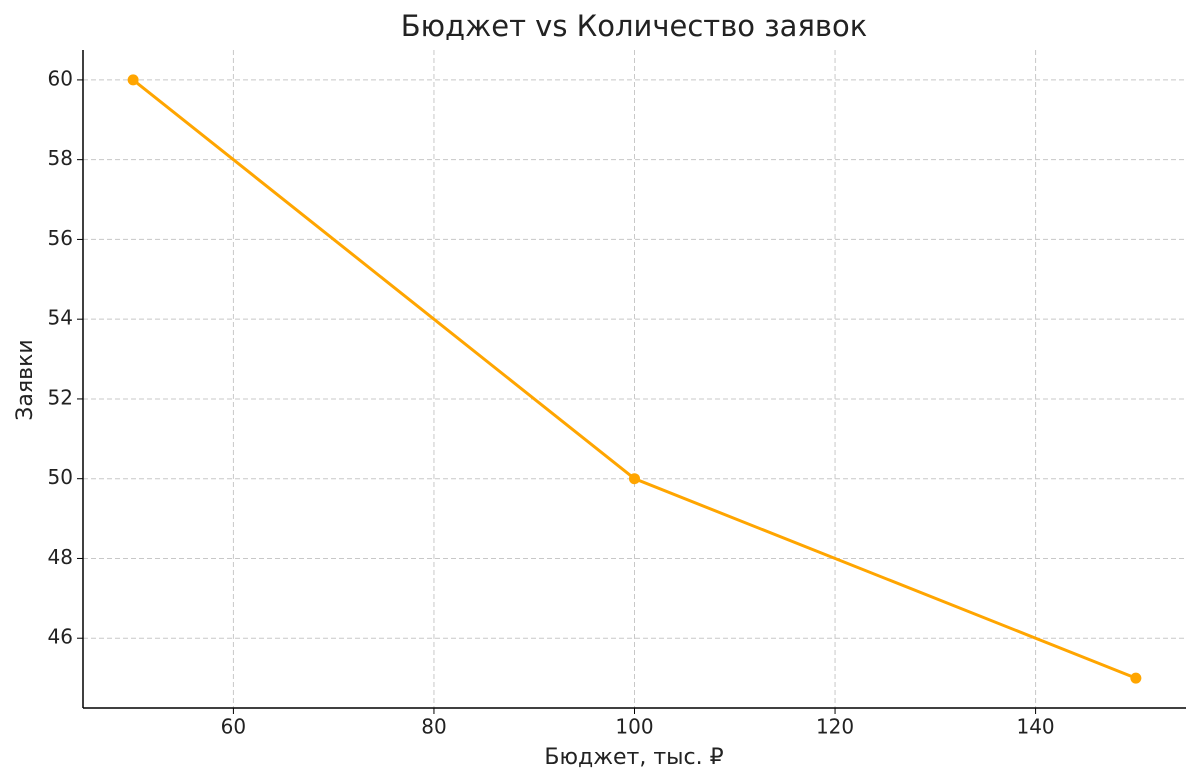 Image resolution: width=1200 pixels, height=784 pixels. I want to click on chart-title: Бюджет vs Количество заявок, so click(634, 26).